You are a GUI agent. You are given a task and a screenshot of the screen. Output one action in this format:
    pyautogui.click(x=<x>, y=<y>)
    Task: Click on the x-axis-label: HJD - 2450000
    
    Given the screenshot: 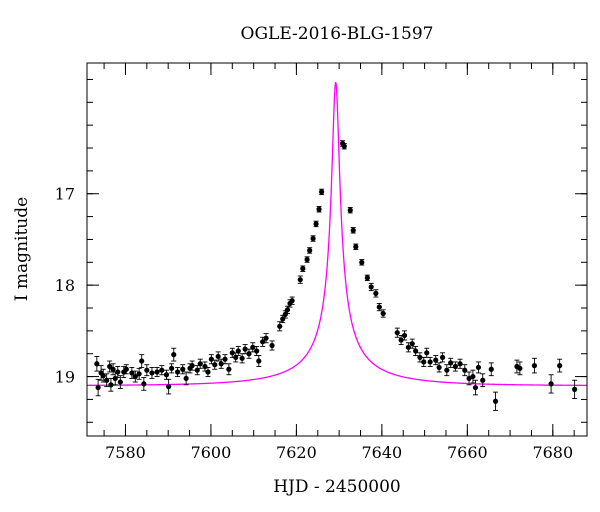 What is the action you would take?
    pyautogui.click(x=337, y=487)
    